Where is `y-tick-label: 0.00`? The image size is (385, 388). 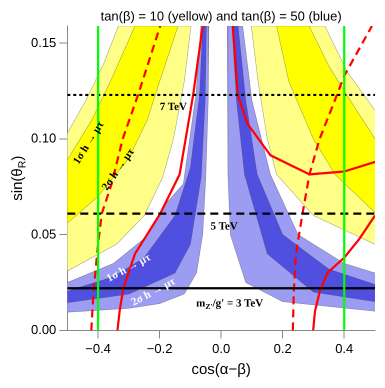
y-tick-label: 0.00 is located at coordinates (43, 329).